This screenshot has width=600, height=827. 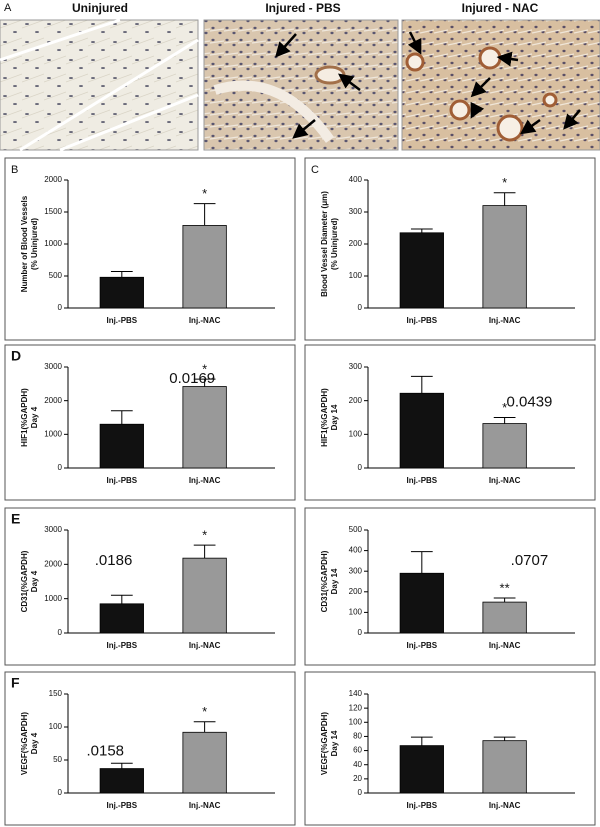 I want to click on y-axis-label: (% Uninjured), so click(x=34, y=244).